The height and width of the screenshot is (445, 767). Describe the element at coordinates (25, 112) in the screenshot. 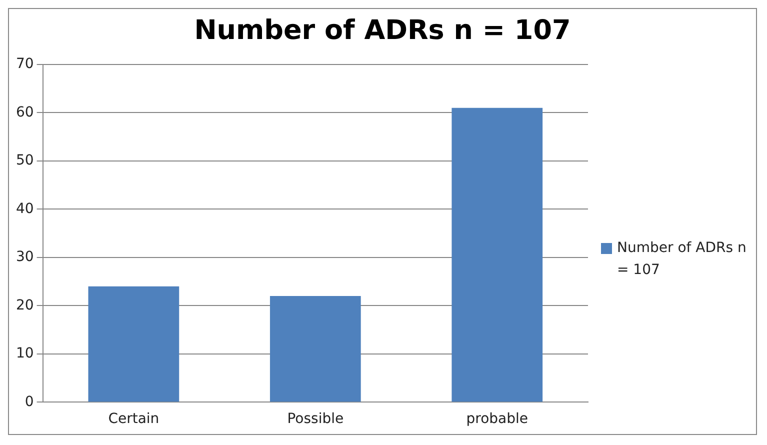

I see `y-tick-label: 60` at that location.